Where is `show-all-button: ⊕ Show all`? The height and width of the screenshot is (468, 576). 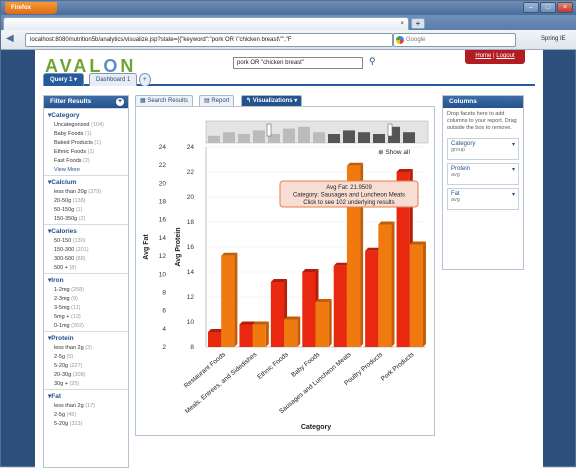 show-all-button: ⊕ Show all is located at coordinates (394, 152).